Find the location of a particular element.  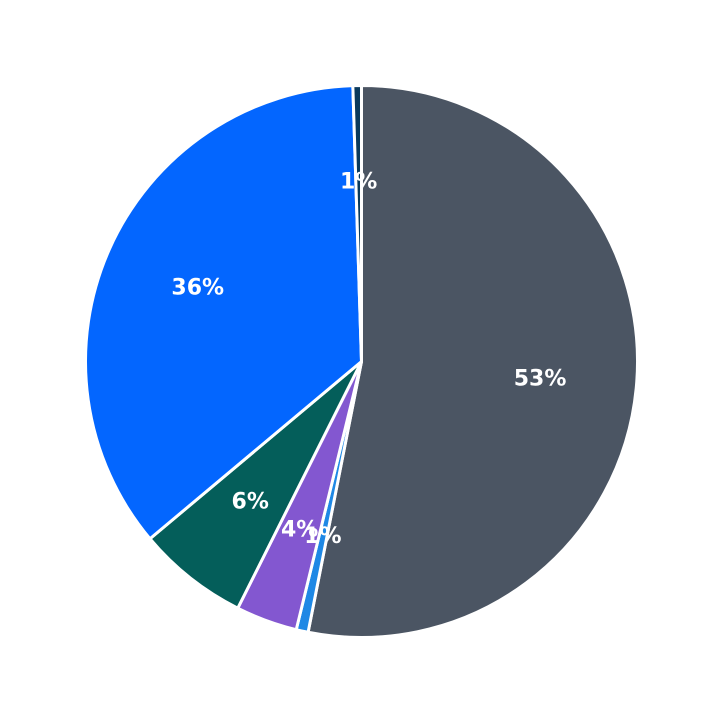

pie-slice-label-2: 4% is located at coordinates (299, 529).